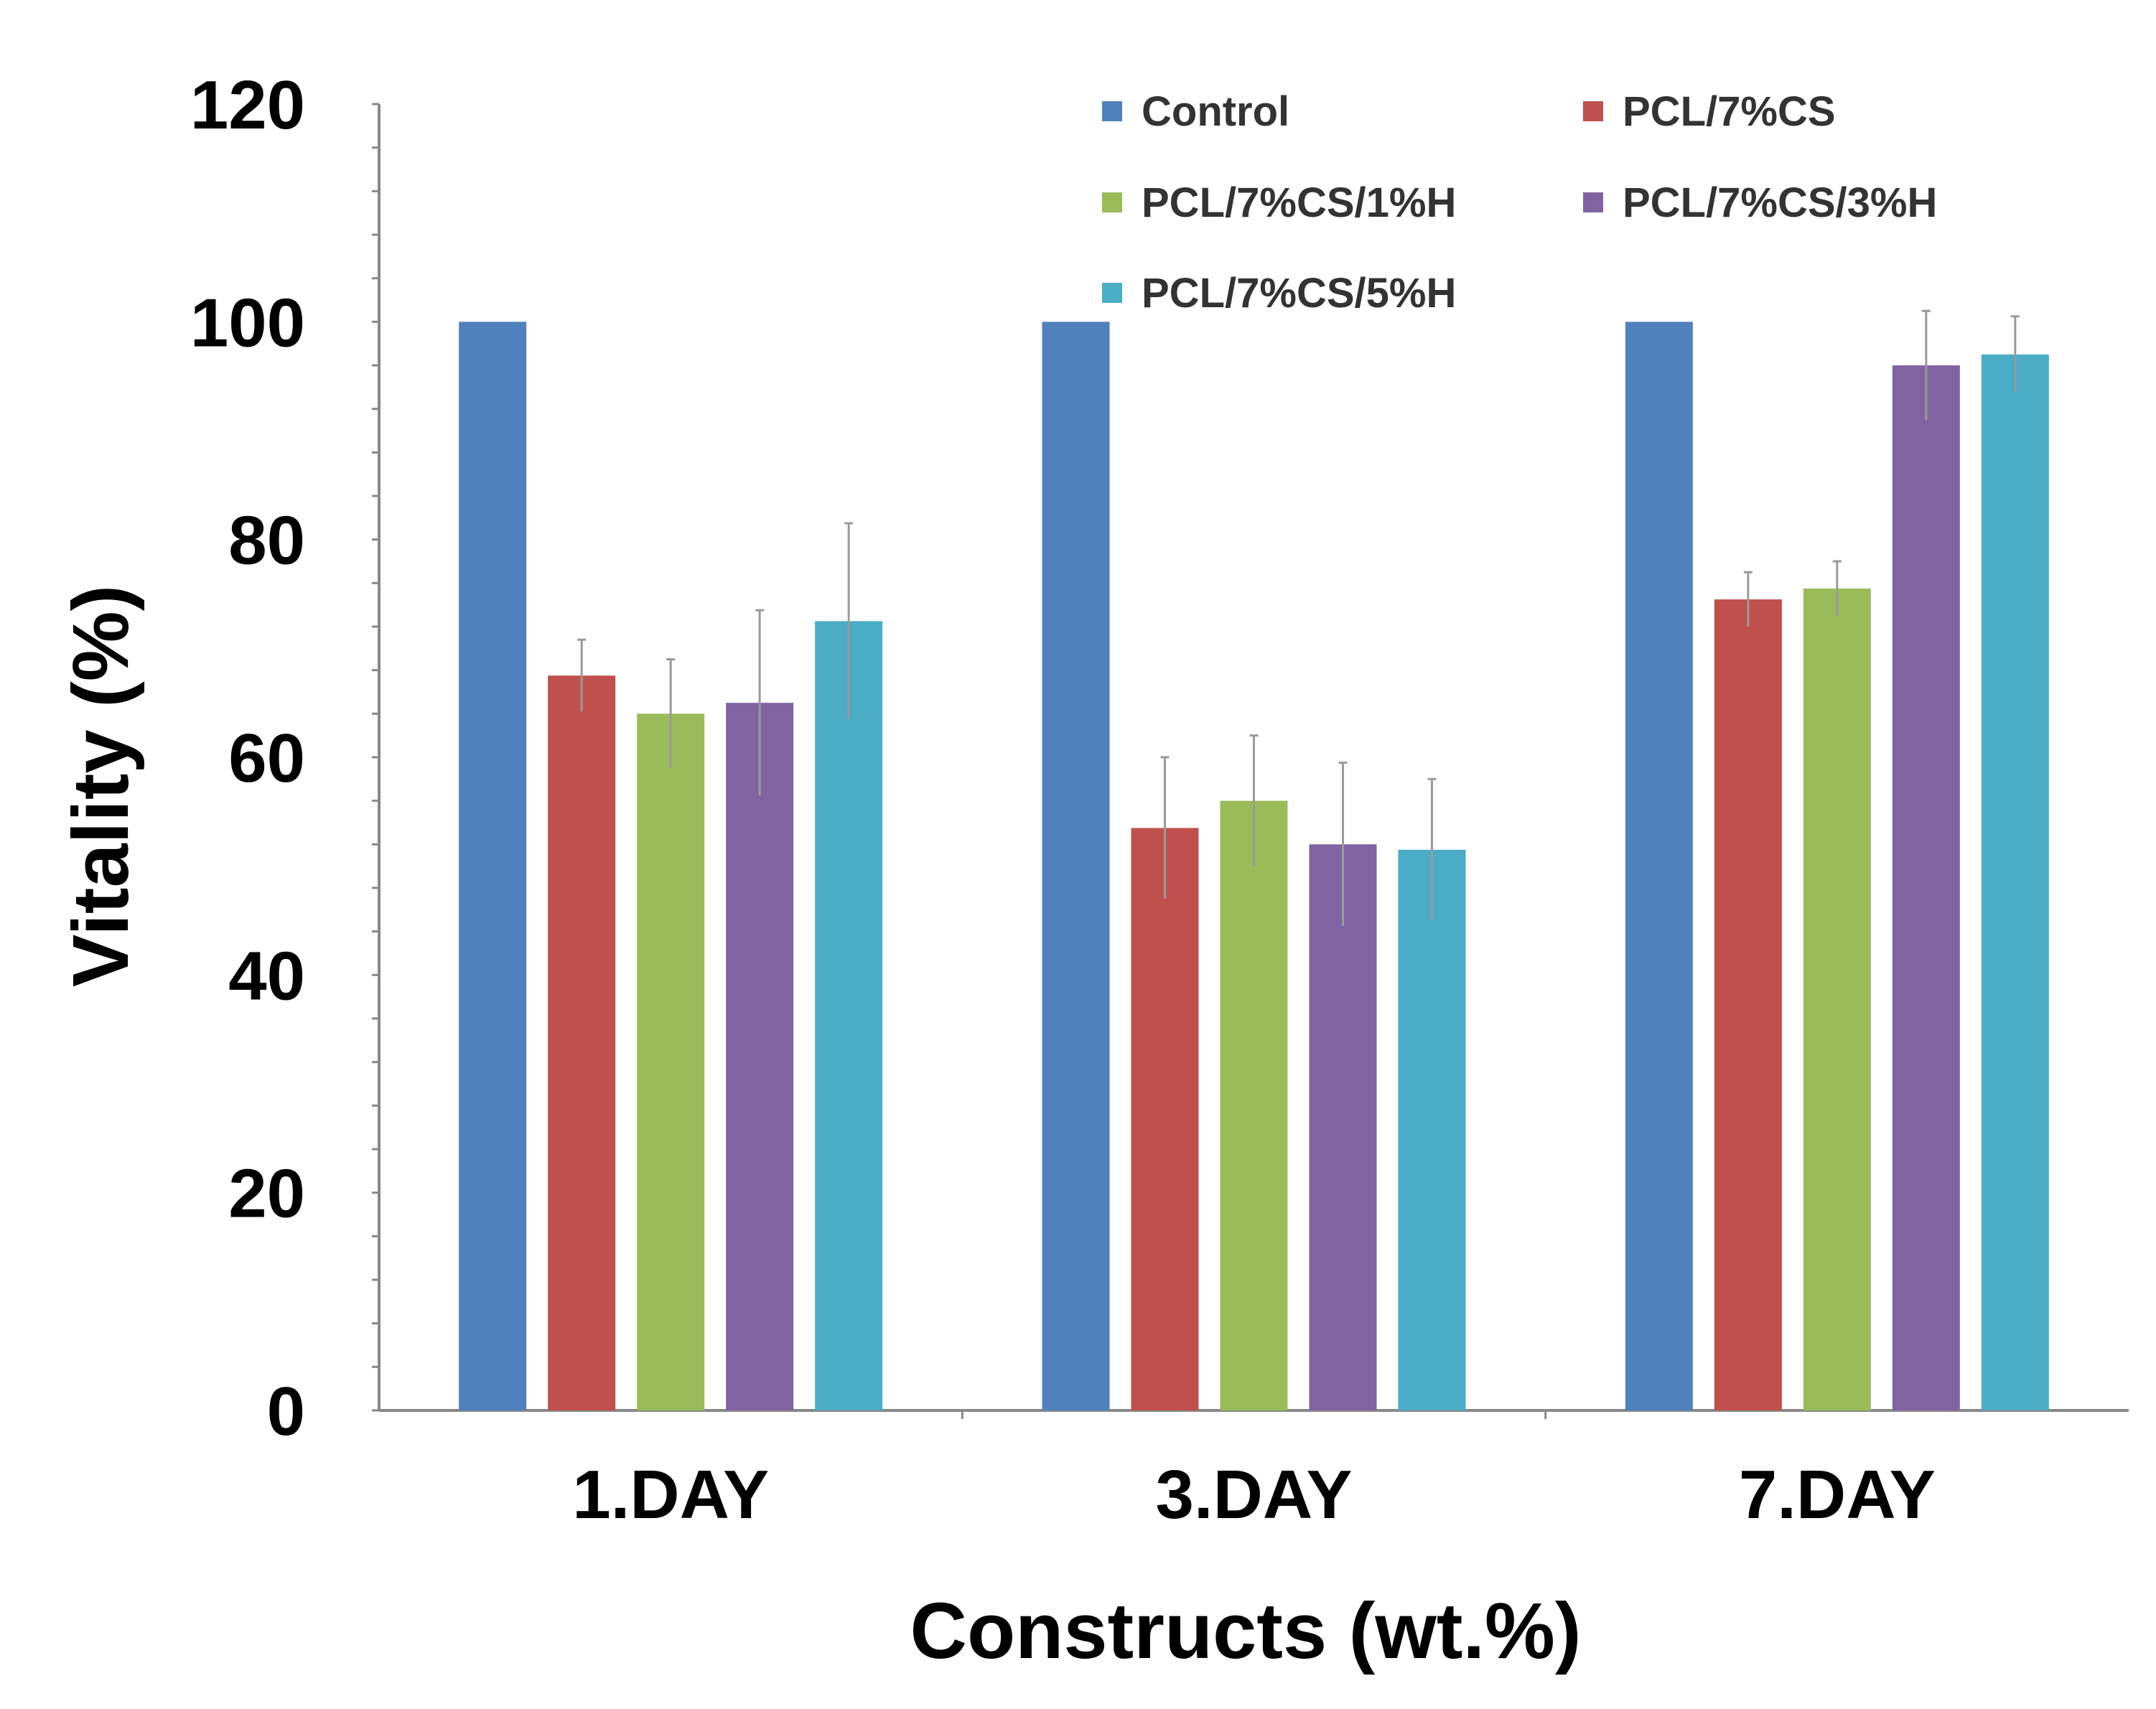  Describe the element at coordinates (1076, 866) in the screenshot. I see `bar-control-3day` at that location.